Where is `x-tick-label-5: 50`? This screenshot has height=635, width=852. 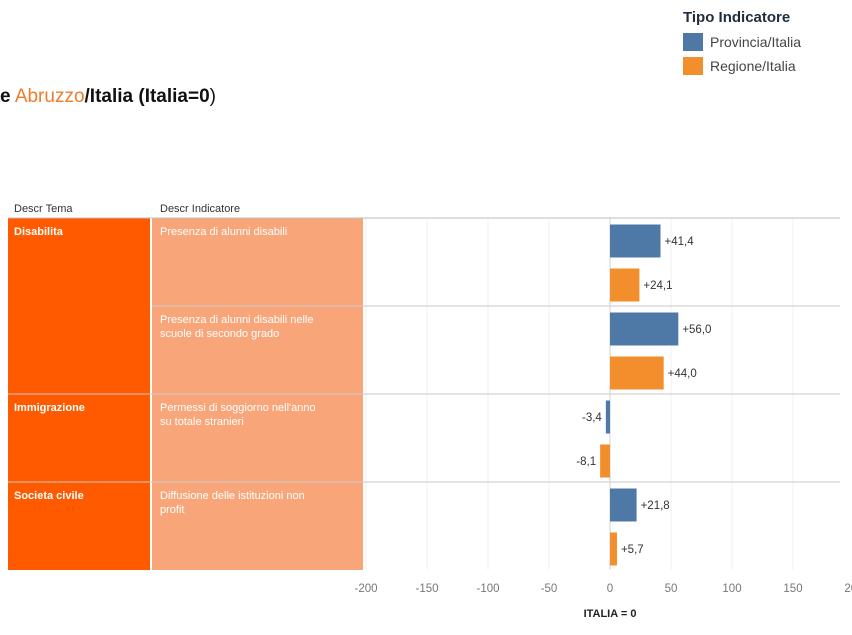
x-tick-label-5: 50 is located at coordinates (671, 589).